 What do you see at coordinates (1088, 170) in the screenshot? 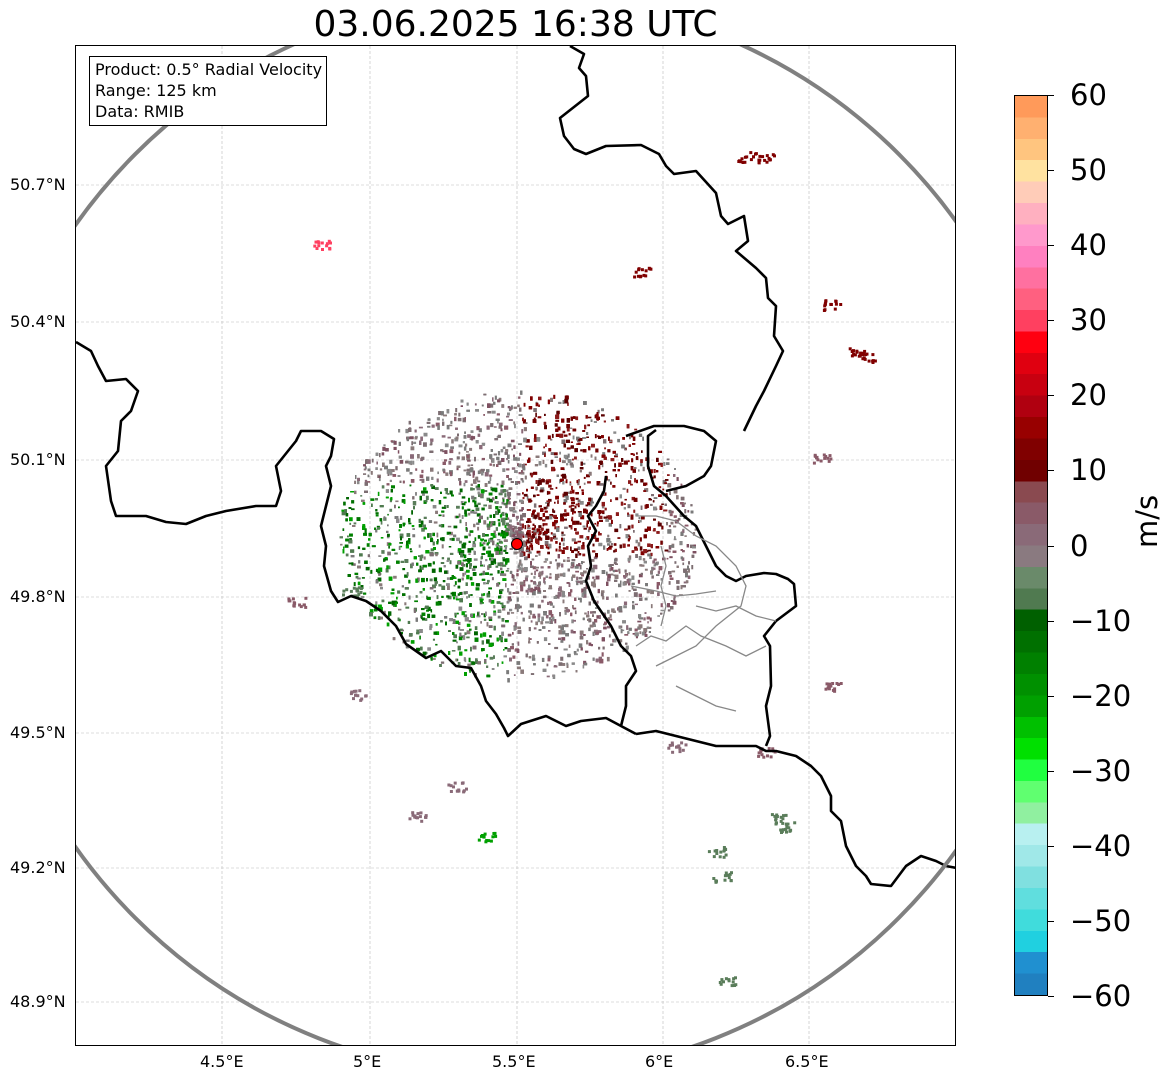
I see `colorbar-tick-label: 50` at bounding box center [1088, 170].